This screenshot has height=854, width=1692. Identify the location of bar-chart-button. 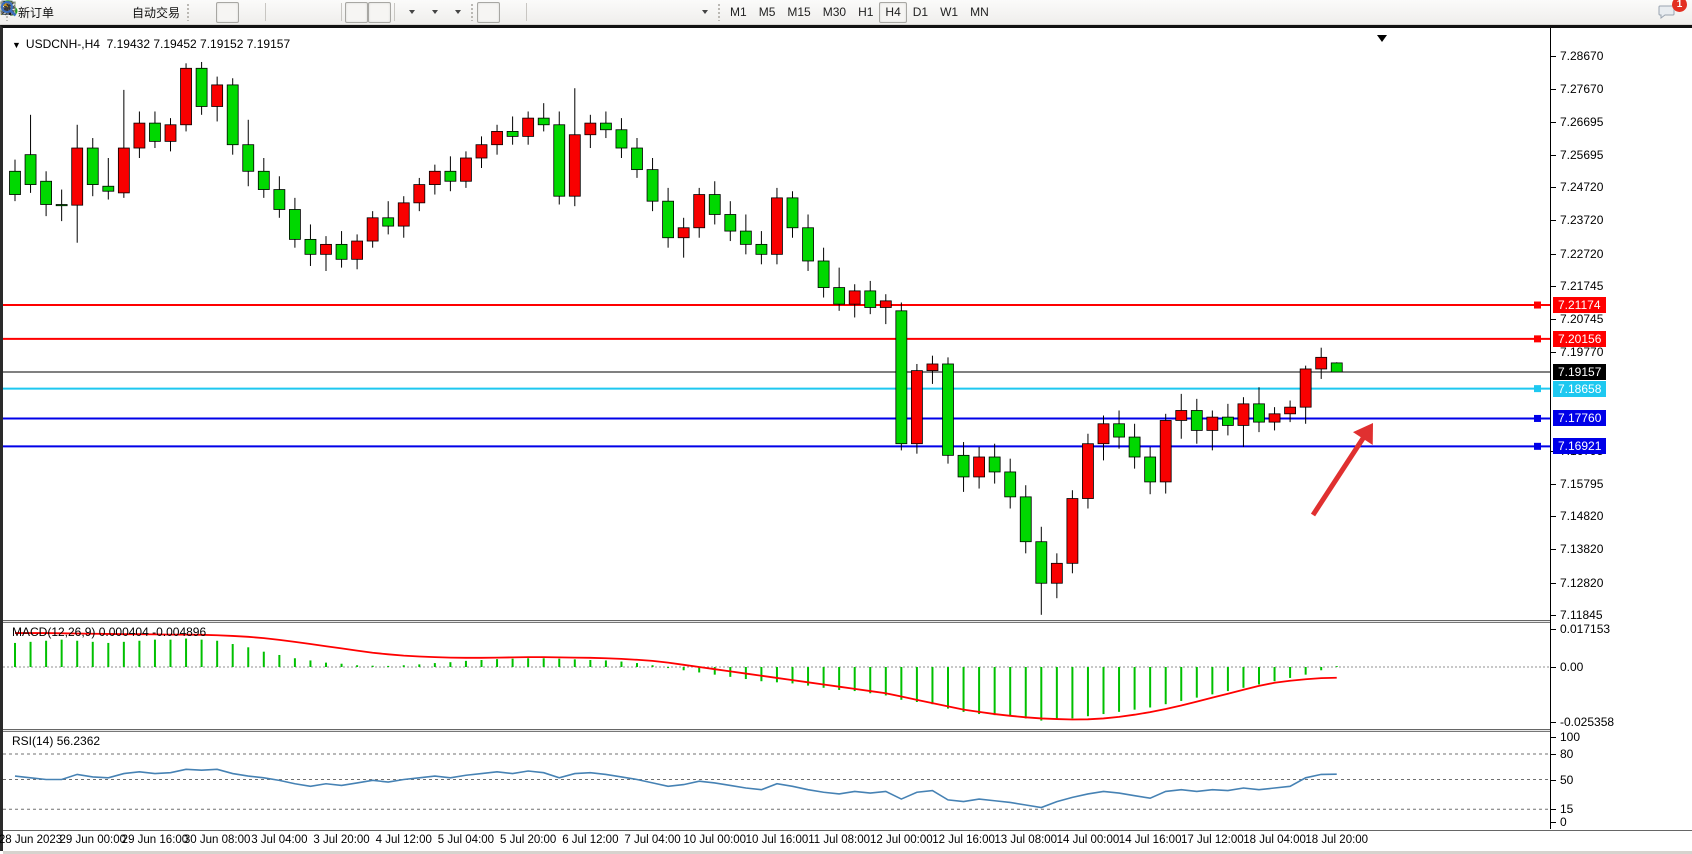
(108, 12).